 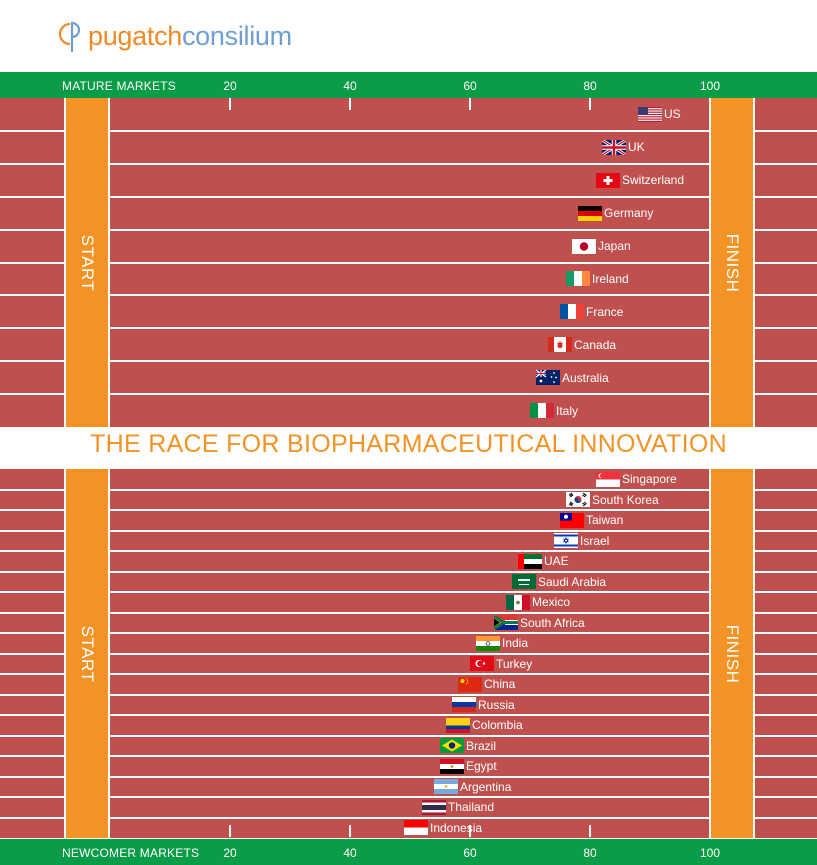 What do you see at coordinates (556, 561) in the screenshot?
I see `country-label: UAE` at bounding box center [556, 561].